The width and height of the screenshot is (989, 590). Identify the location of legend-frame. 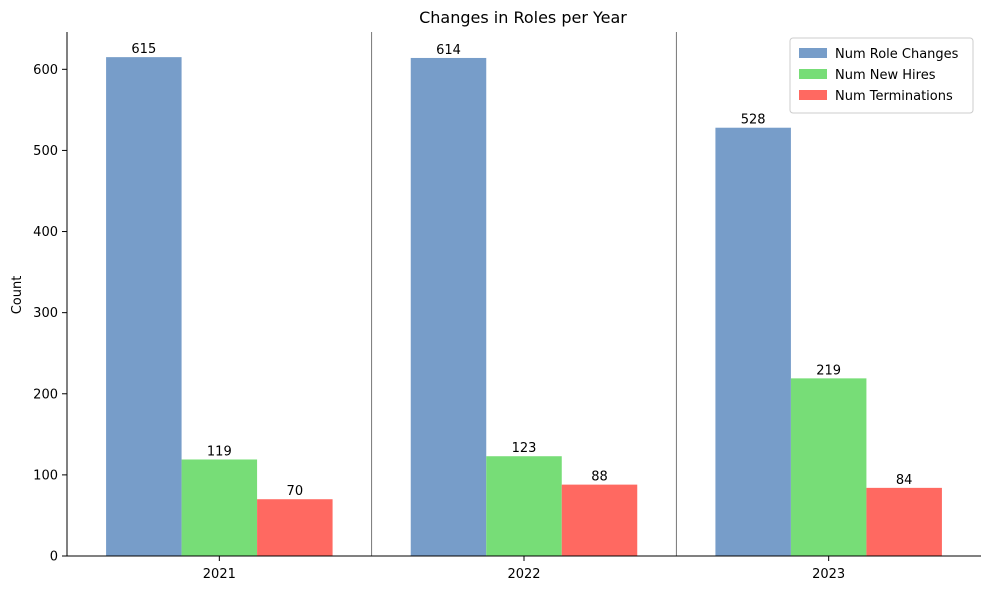
(881, 75).